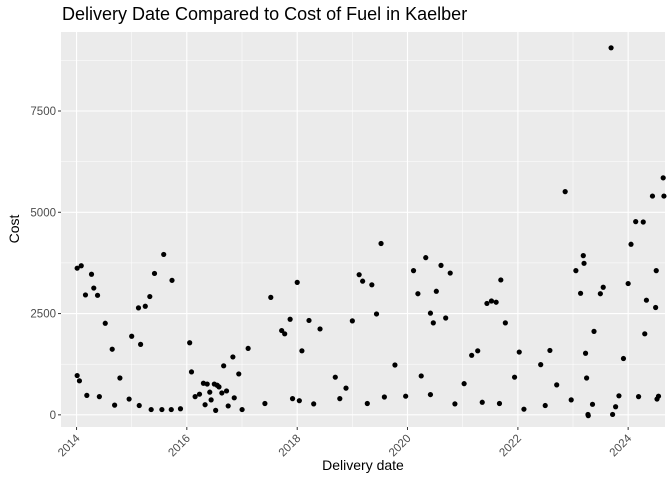 The width and height of the screenshot is (672, 480). I want to click on x-tick-label: 2018, so click(290, 446).